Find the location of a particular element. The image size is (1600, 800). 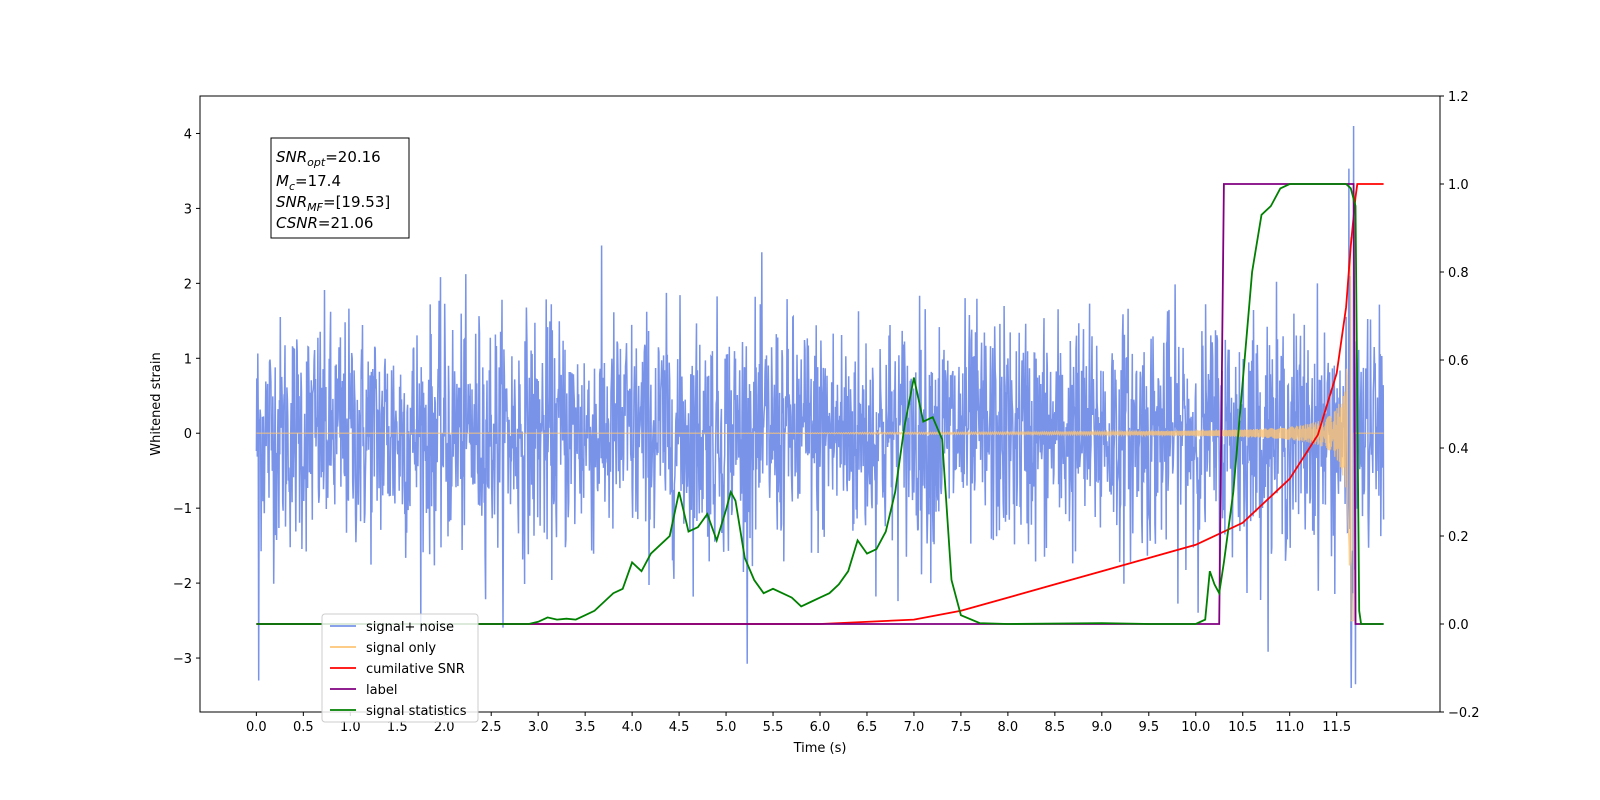

y-left-tick-label: −3 is located at coordinates (182, 659).